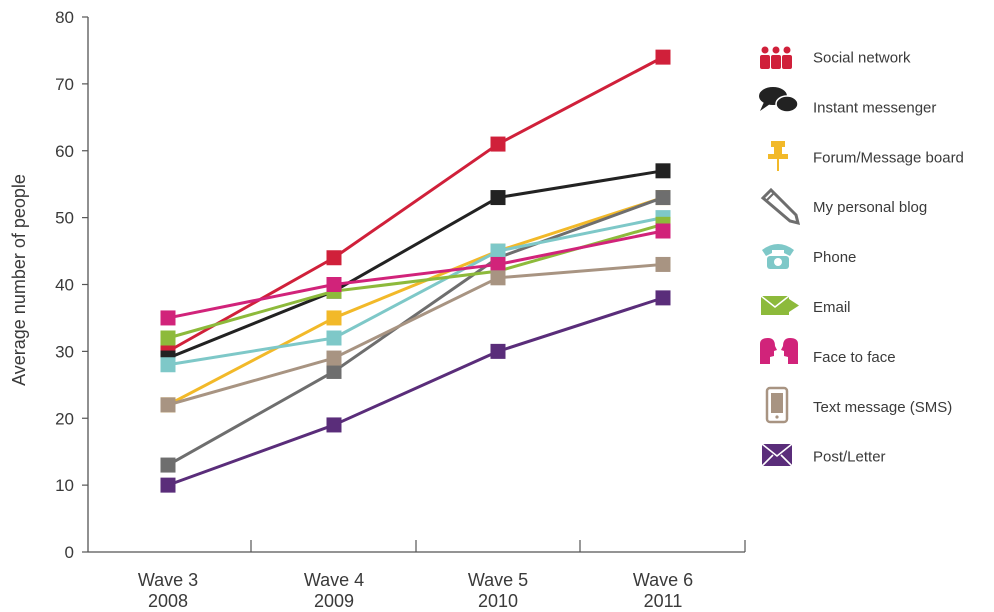 The height and width of the screenshot is (612, 994). I want to click on y-tick-label: 10, so click(64, 485).